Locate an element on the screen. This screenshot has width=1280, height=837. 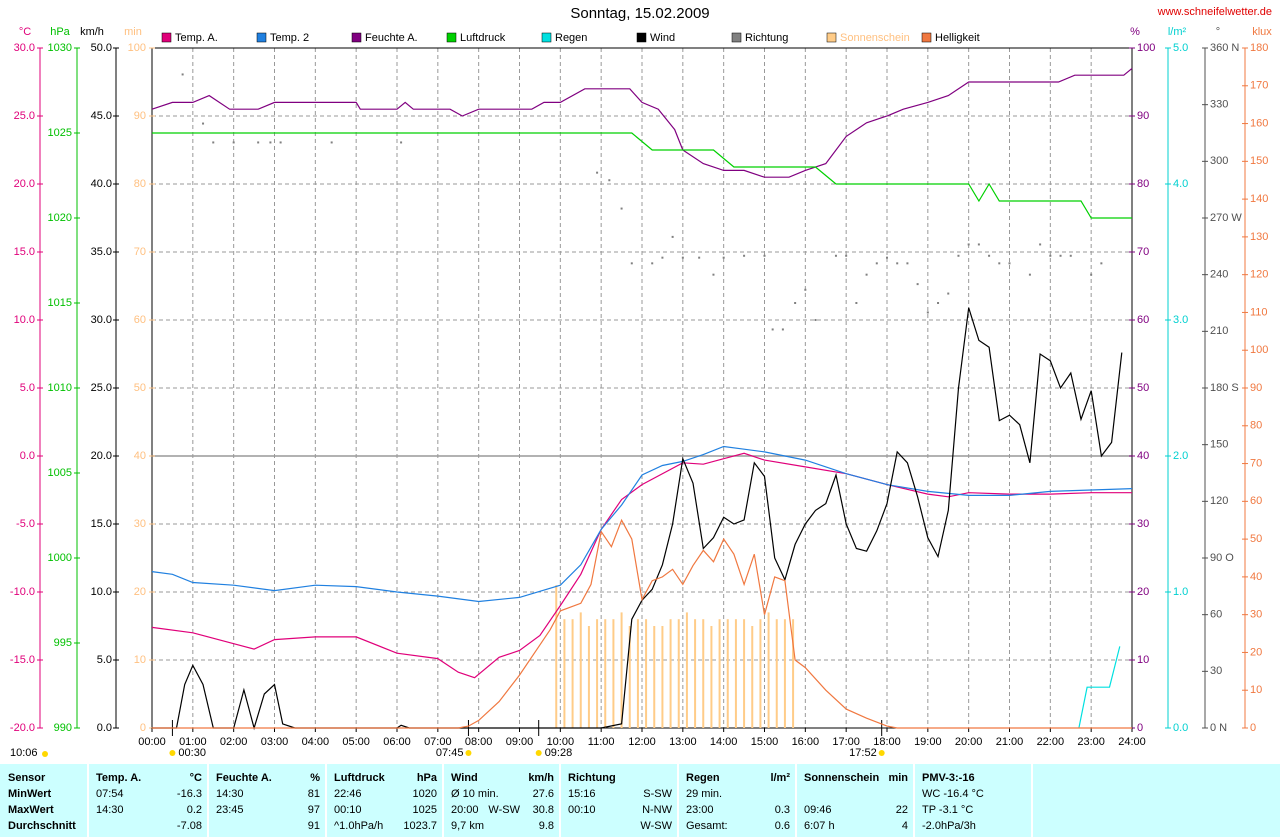
series-line is located at coordinates (1099, 687).